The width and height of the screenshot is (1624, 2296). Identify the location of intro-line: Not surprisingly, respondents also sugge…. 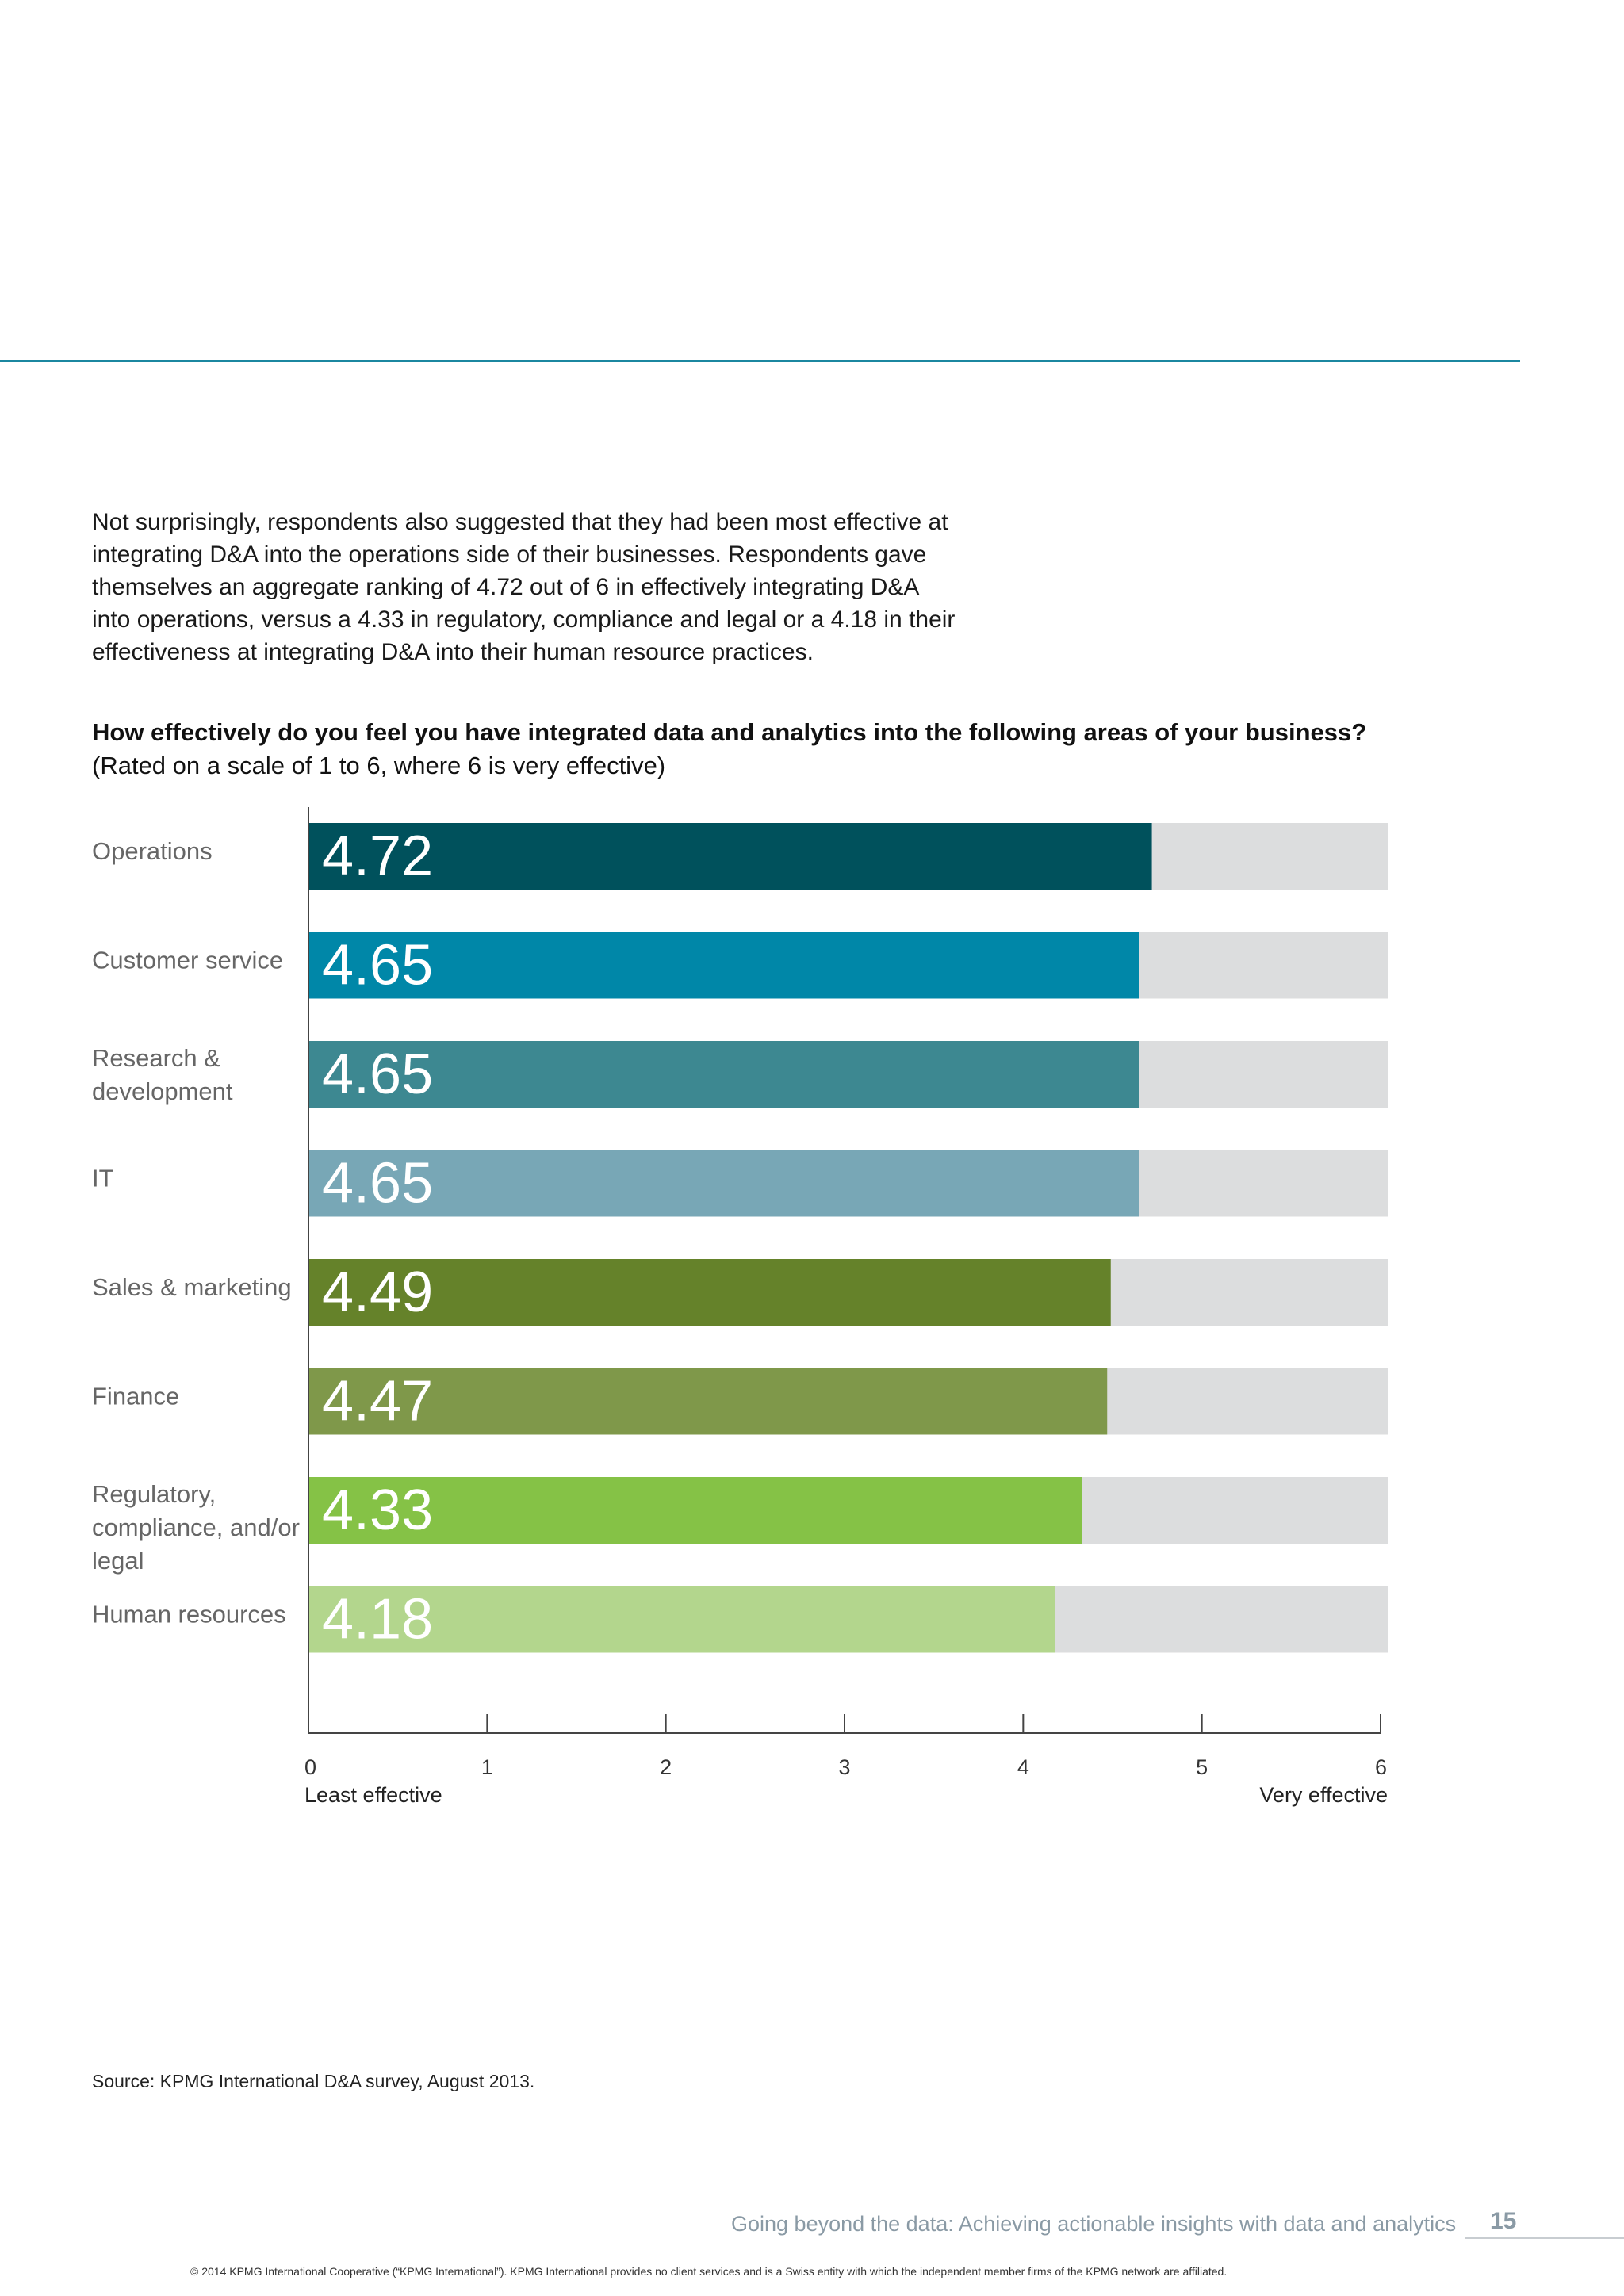
(520, 522).